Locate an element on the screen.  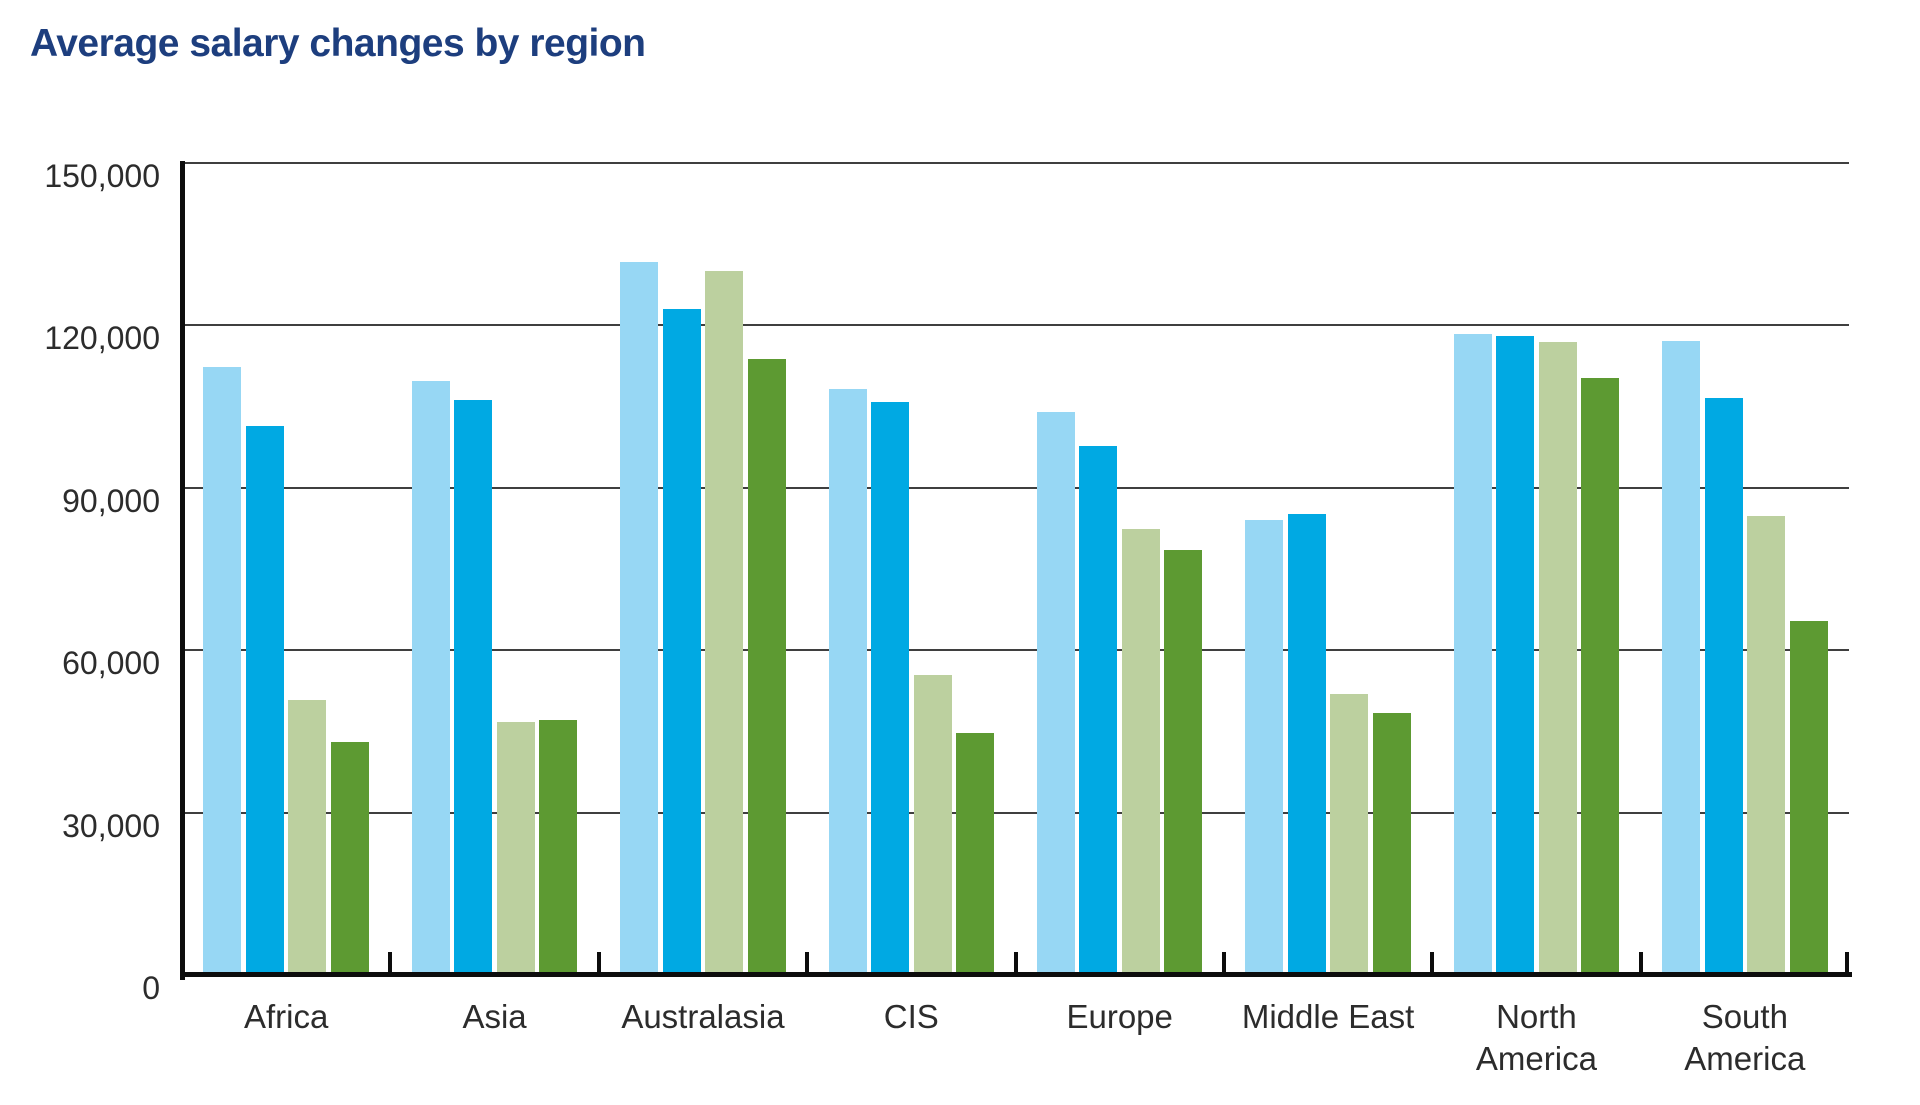
bar-group-australasia is located at coordinates (703, 569).